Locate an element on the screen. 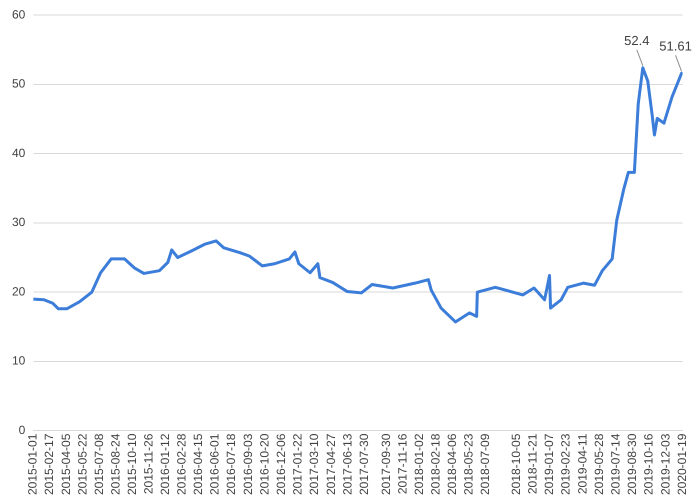 Image resolution: width=700 pixels, height=500 pixels. x-tick-label: 2015-08-24 is located at coordinates (115, 464).